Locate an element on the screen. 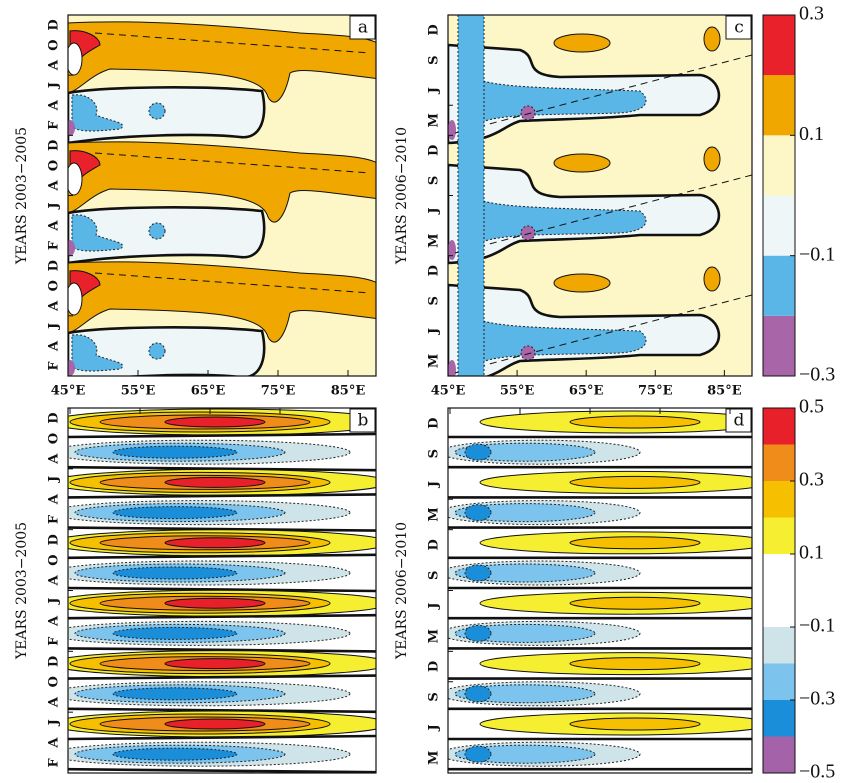 The width and height of the screenshot is (843, 783). warm-tongue is located at coordinates (222, 182).